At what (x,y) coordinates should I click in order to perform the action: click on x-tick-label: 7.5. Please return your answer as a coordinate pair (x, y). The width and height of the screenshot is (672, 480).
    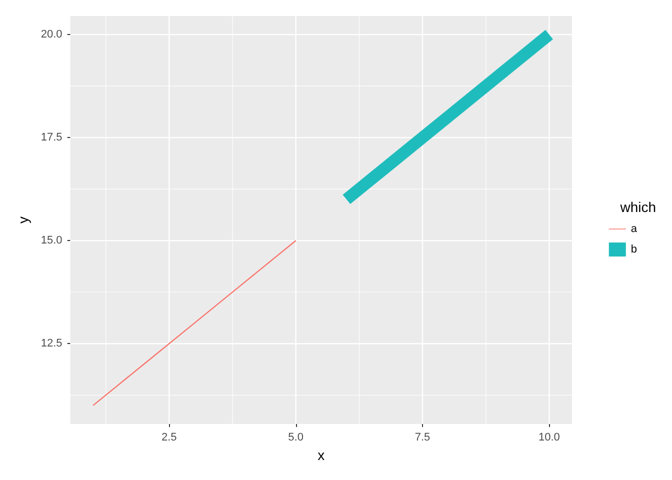
    Looking at the image, I should click on (422, 438).